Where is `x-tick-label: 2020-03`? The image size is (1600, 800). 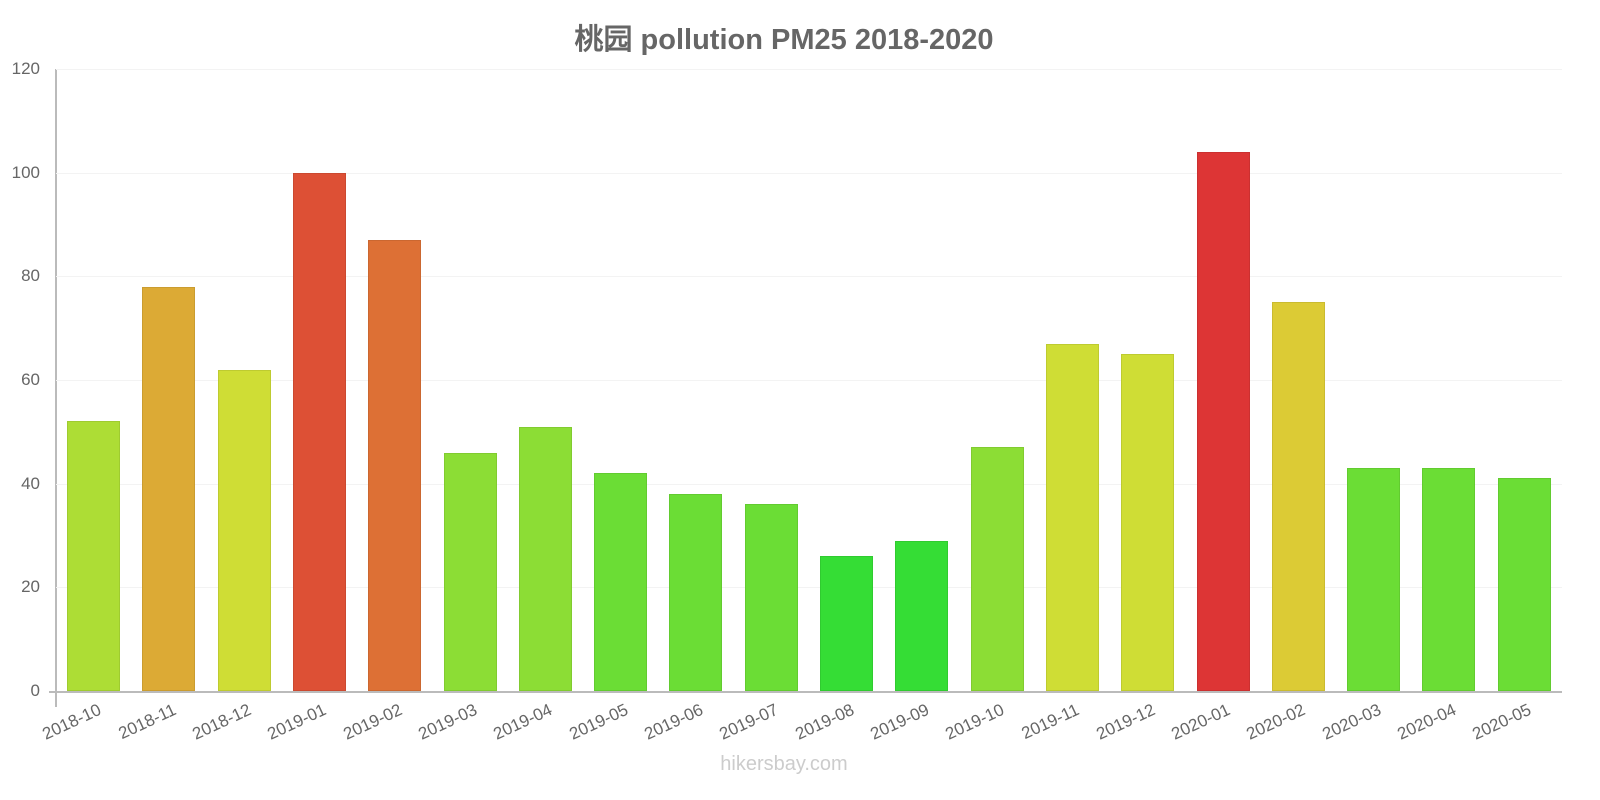
x-tick-label: 2020-03 is located at coordinates (1351, 722).